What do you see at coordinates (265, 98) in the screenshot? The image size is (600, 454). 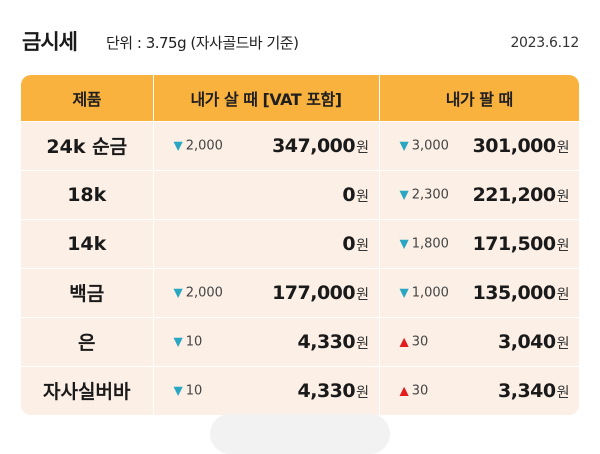 I see `column-header-buy: 내가 살 때 [VAT 포함]` at bounding box center [265, 98].